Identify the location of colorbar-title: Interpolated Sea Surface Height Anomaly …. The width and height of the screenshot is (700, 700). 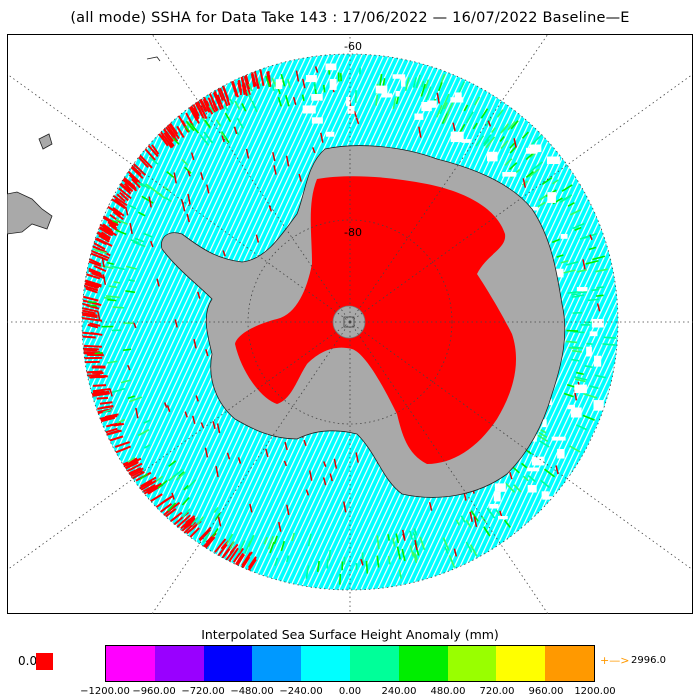
(350, 634).